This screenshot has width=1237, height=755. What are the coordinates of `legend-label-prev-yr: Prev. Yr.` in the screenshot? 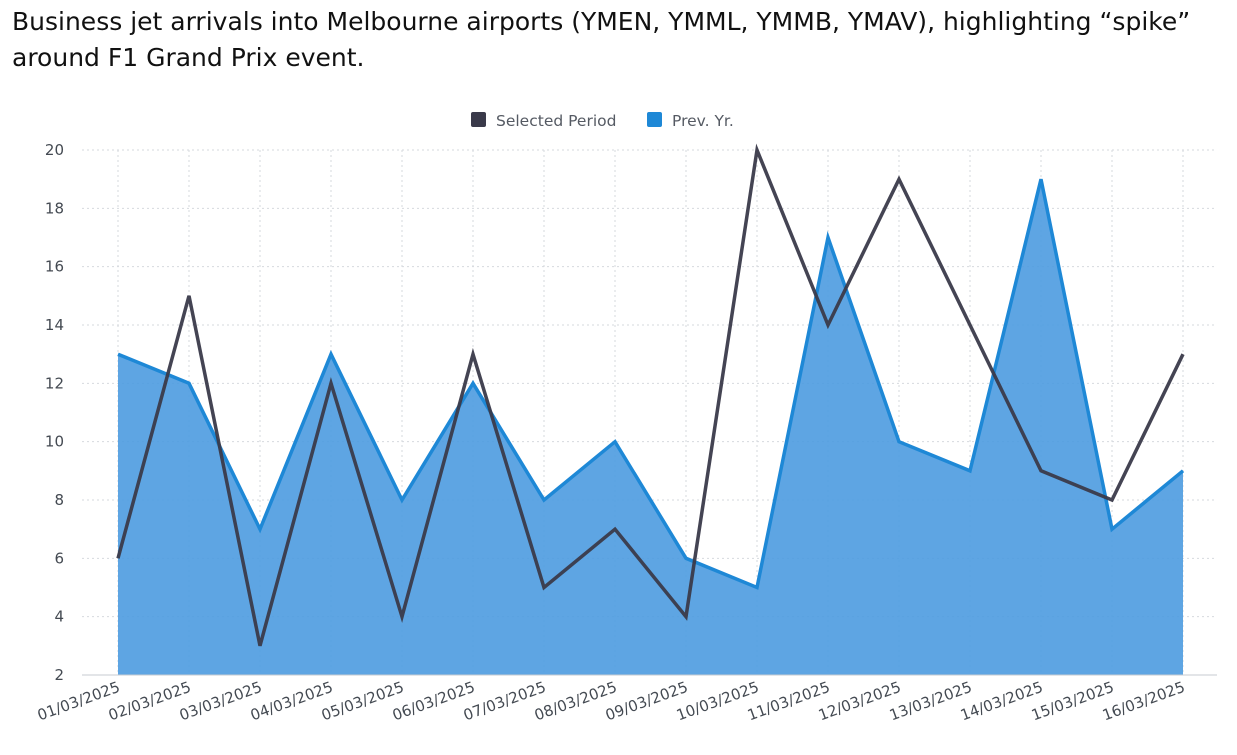 It's located at (703, 121).